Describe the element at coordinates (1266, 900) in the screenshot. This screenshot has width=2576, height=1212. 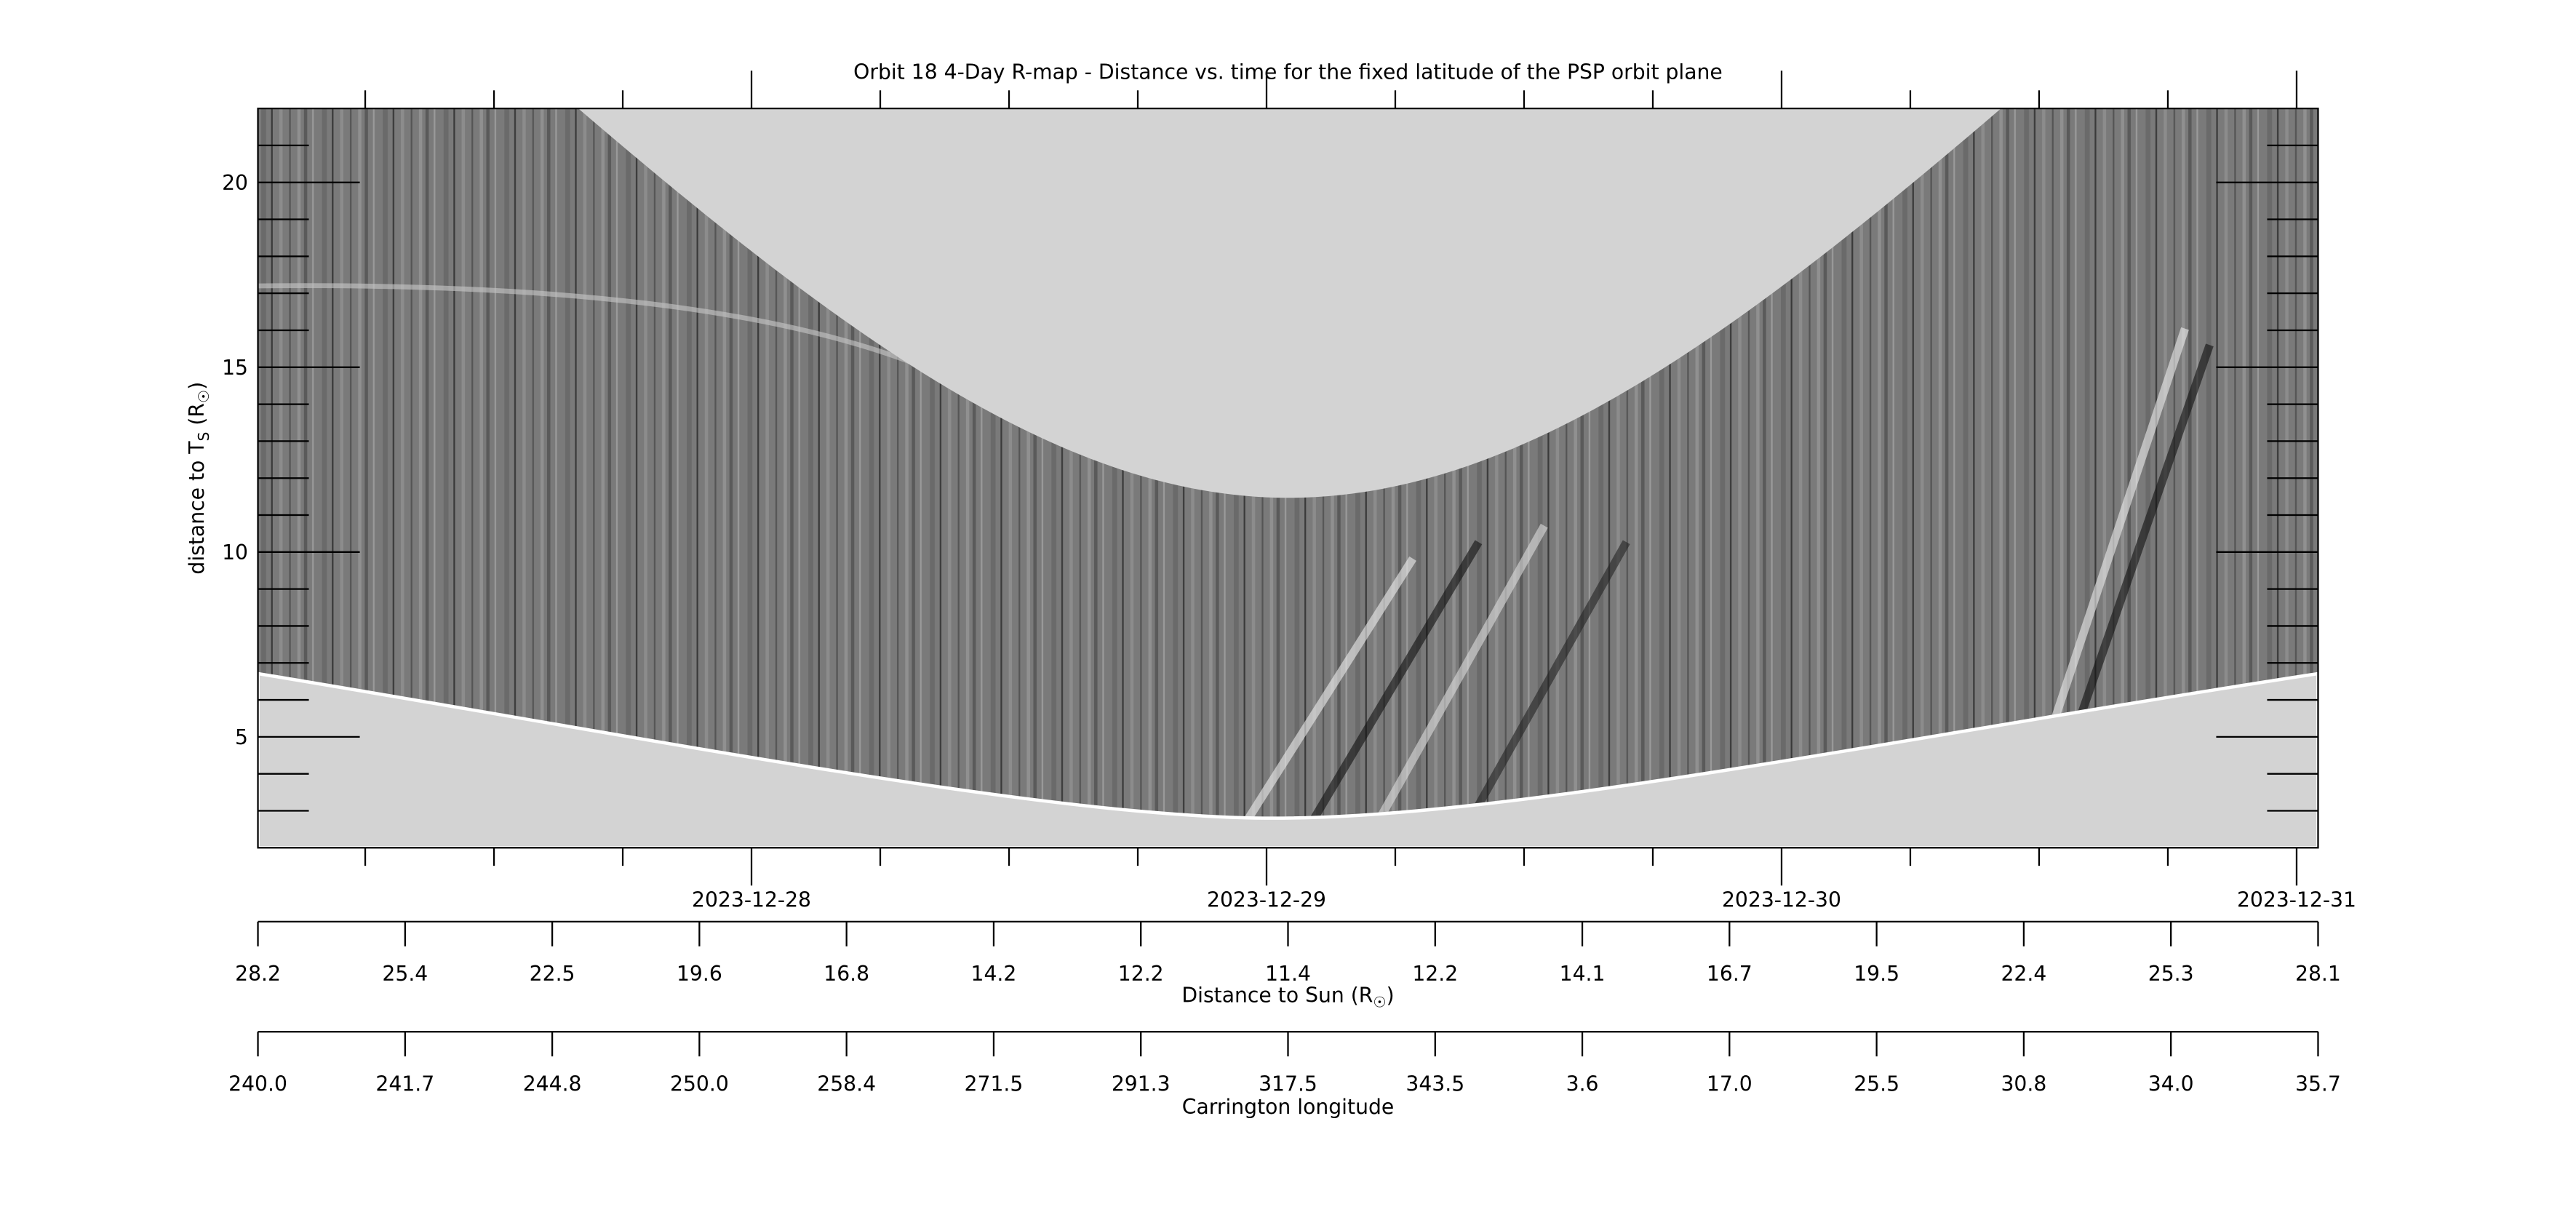
I see `x-tick-label: 2023-12-29` at that location.